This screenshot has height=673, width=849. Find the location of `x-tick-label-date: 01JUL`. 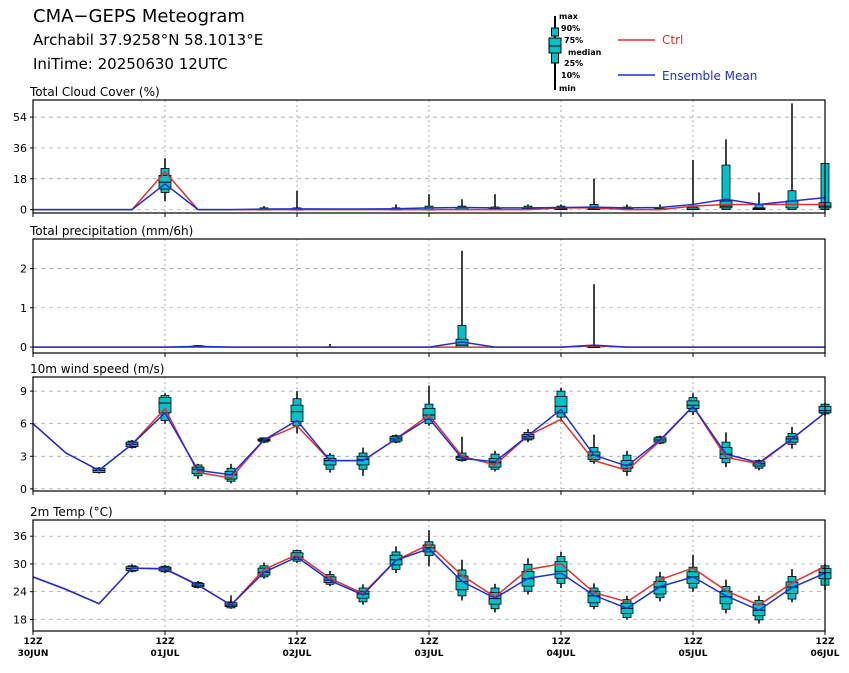

x-tick-label-date: 01JUL is located at coordinates (165, 654).